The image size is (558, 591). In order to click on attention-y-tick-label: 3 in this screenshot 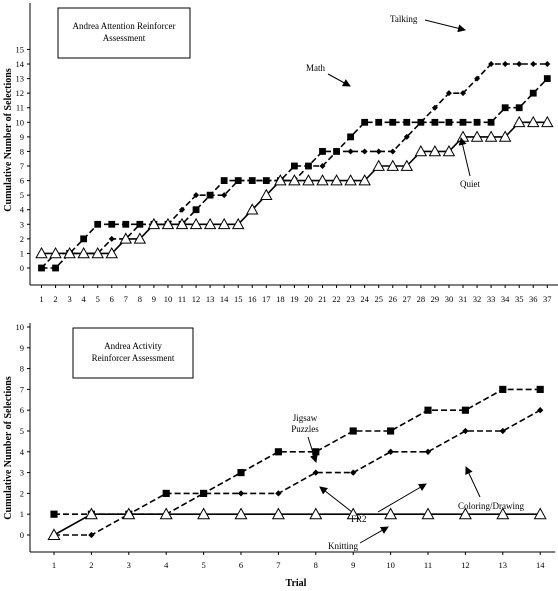, I will do `click(22, 224)`.